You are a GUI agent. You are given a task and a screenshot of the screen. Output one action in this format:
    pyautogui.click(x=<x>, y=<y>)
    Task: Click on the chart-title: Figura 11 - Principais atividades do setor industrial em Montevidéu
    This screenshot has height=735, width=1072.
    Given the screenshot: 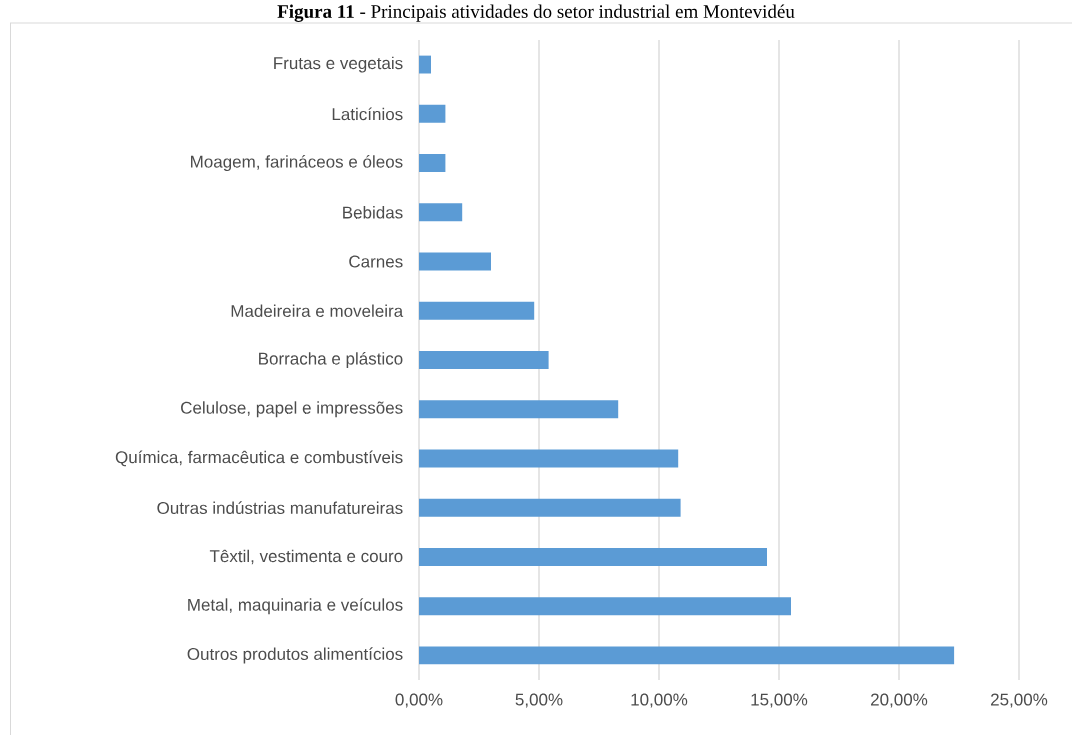 What is the action you would take?
    pyautogui.click(x=536, y=13)
    